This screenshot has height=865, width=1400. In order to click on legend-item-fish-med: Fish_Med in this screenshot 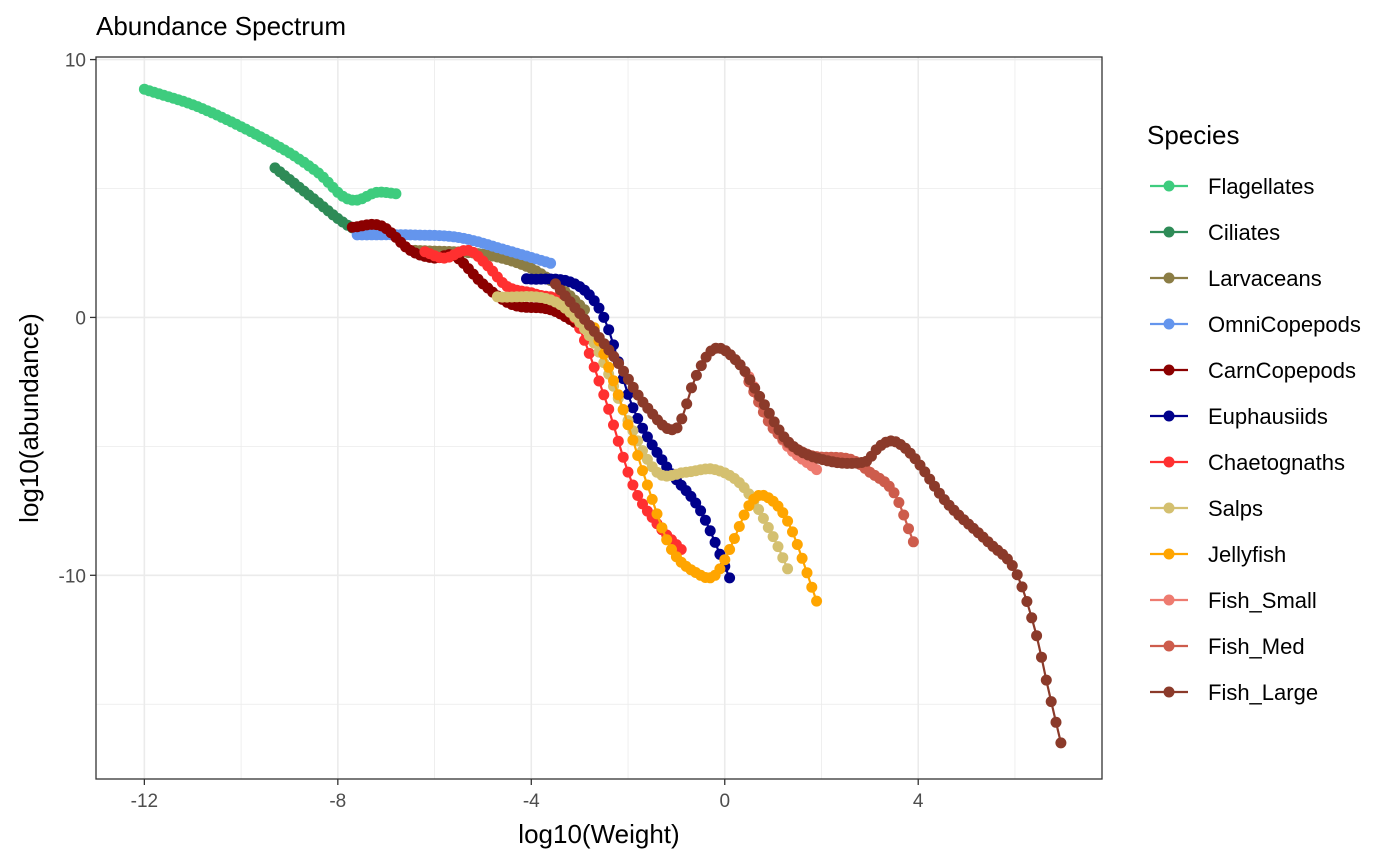, I will do `click(1227, 646)`.